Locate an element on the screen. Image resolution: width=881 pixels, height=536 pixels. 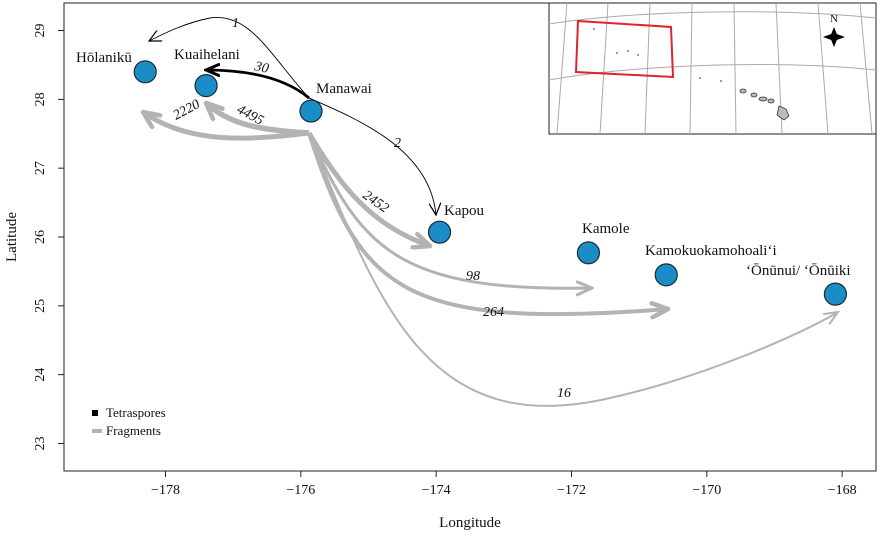
flow-fragments-kamole is located at coordinates (449, 210).